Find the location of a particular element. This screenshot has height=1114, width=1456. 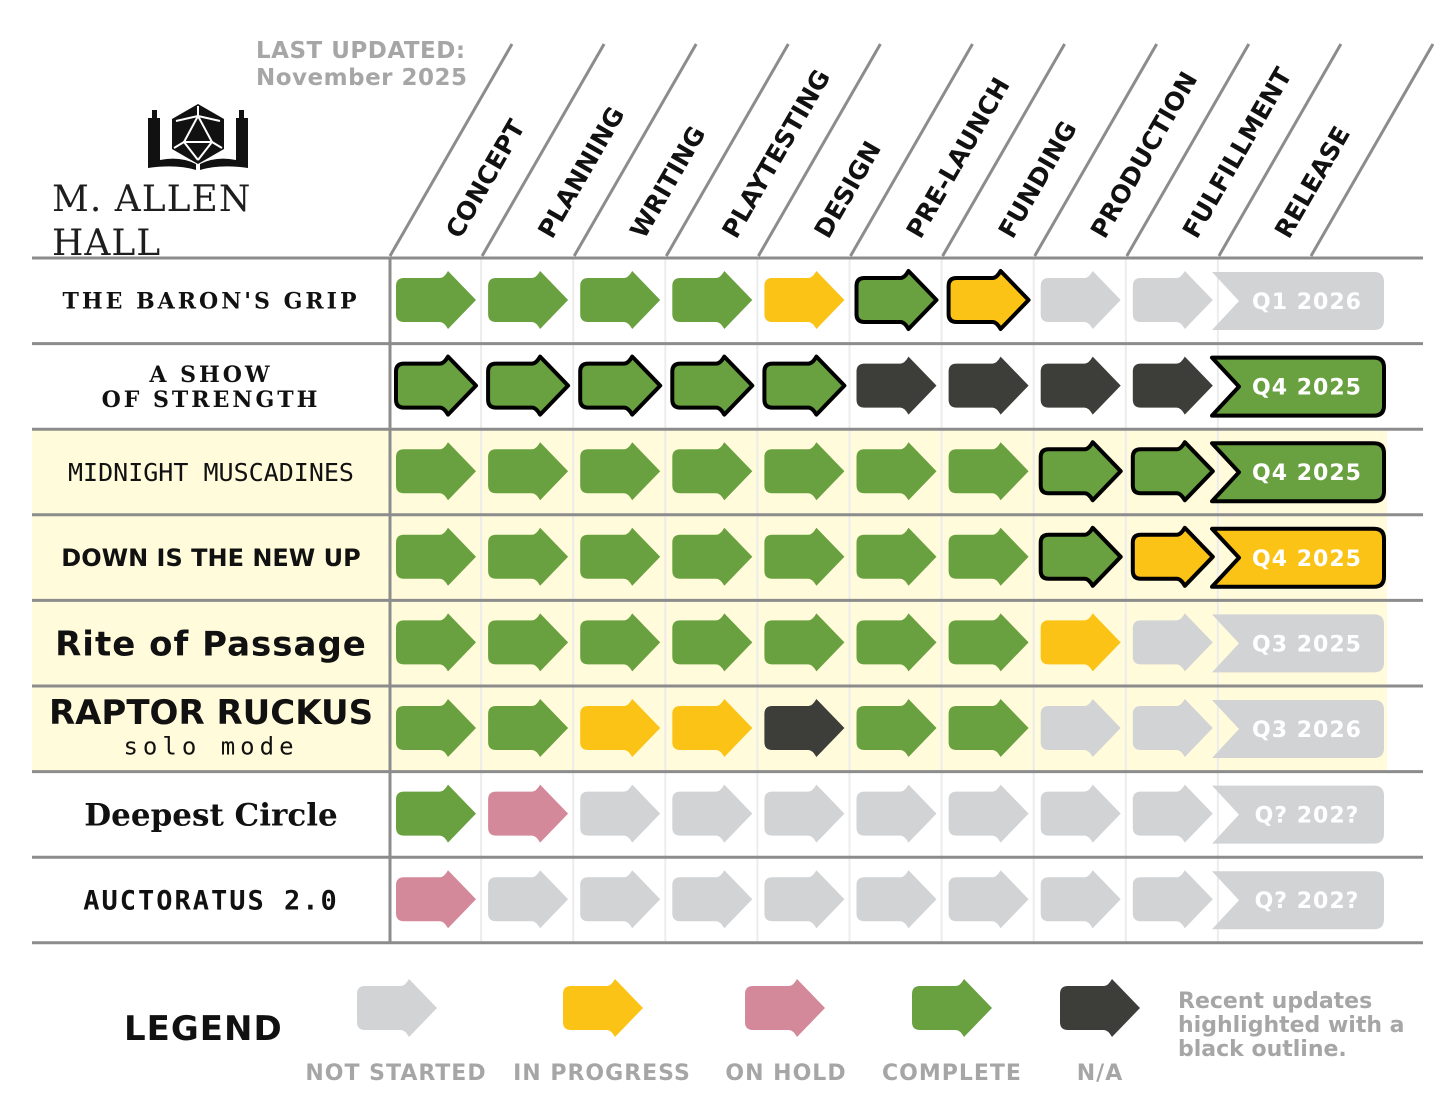

legend-arrow-on-hold is located at coordinates (785, 1008).